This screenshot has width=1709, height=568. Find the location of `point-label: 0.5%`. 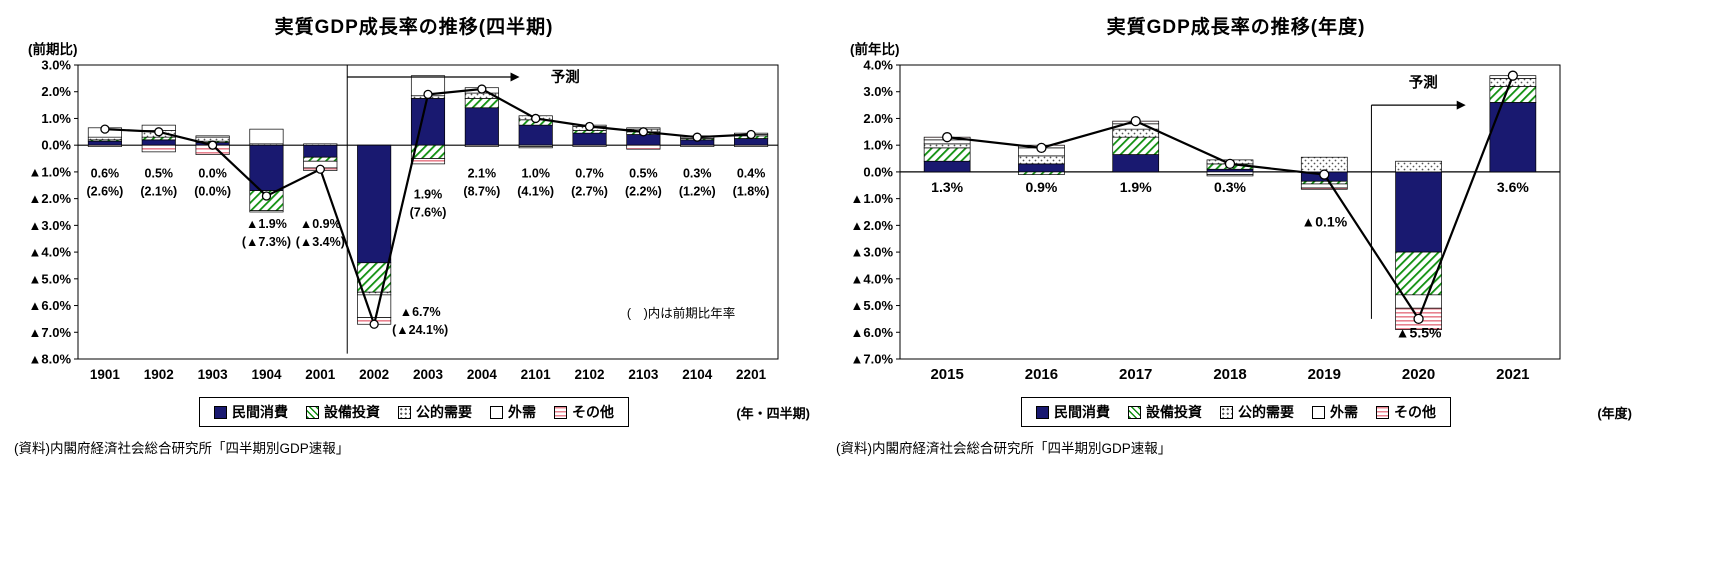

point-label: 0.5% is located at coordinates (159, 173).